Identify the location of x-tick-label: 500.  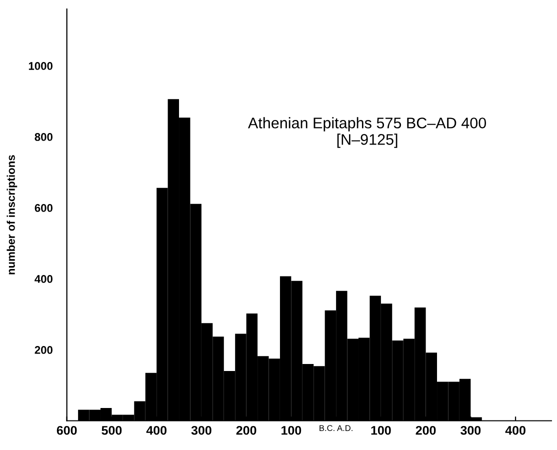
(112, 430).